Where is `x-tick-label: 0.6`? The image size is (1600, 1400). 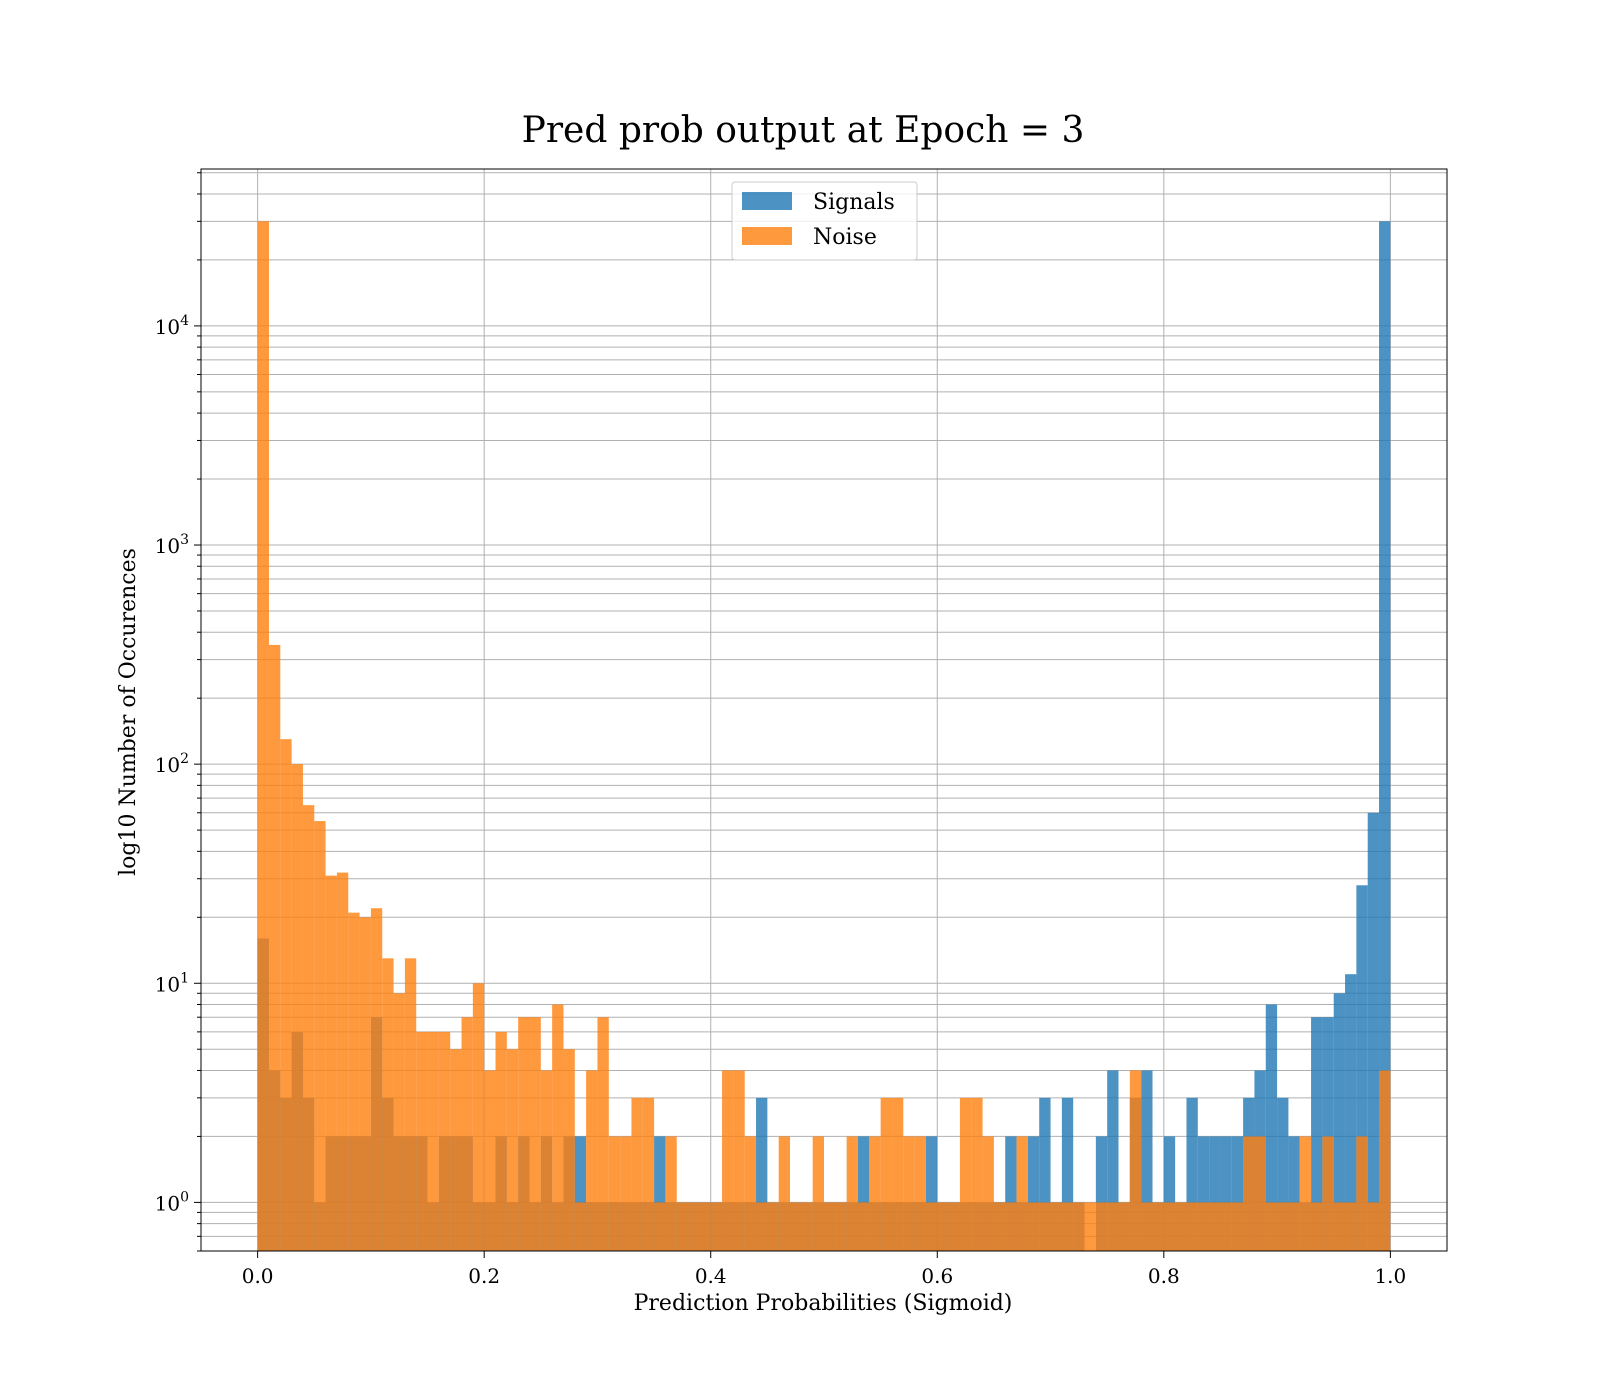
x-tick-label: 0.6 is located at coordinates (937, 1276).